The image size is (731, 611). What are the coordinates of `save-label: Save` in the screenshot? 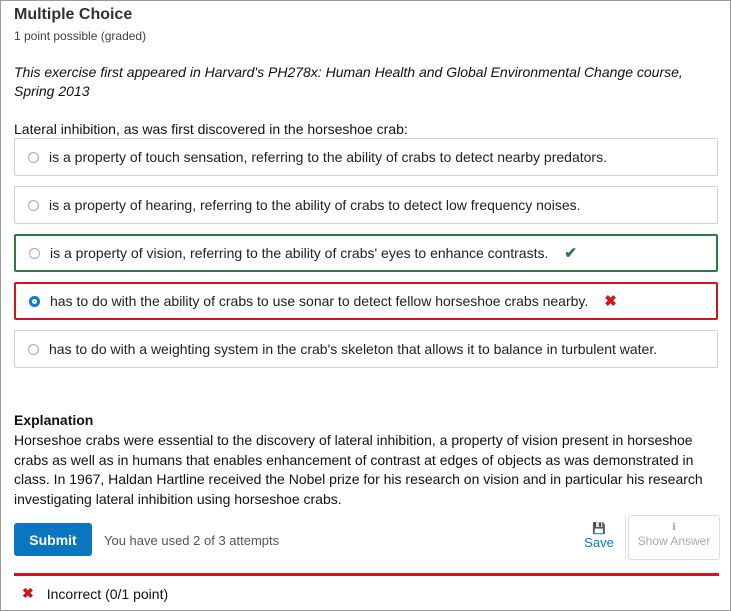 It's located at (599, 542).